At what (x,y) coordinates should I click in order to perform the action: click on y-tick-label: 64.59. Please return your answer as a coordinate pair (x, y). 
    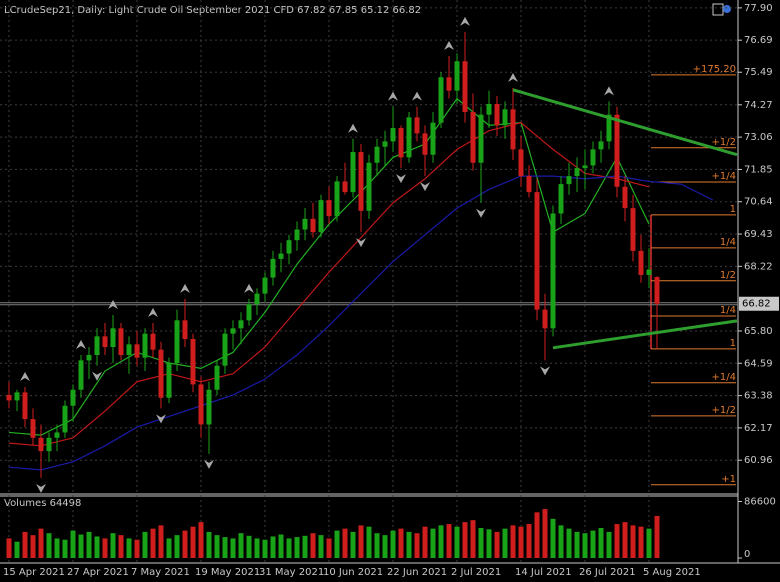
    Looking at the image, I should click on (758, 363).